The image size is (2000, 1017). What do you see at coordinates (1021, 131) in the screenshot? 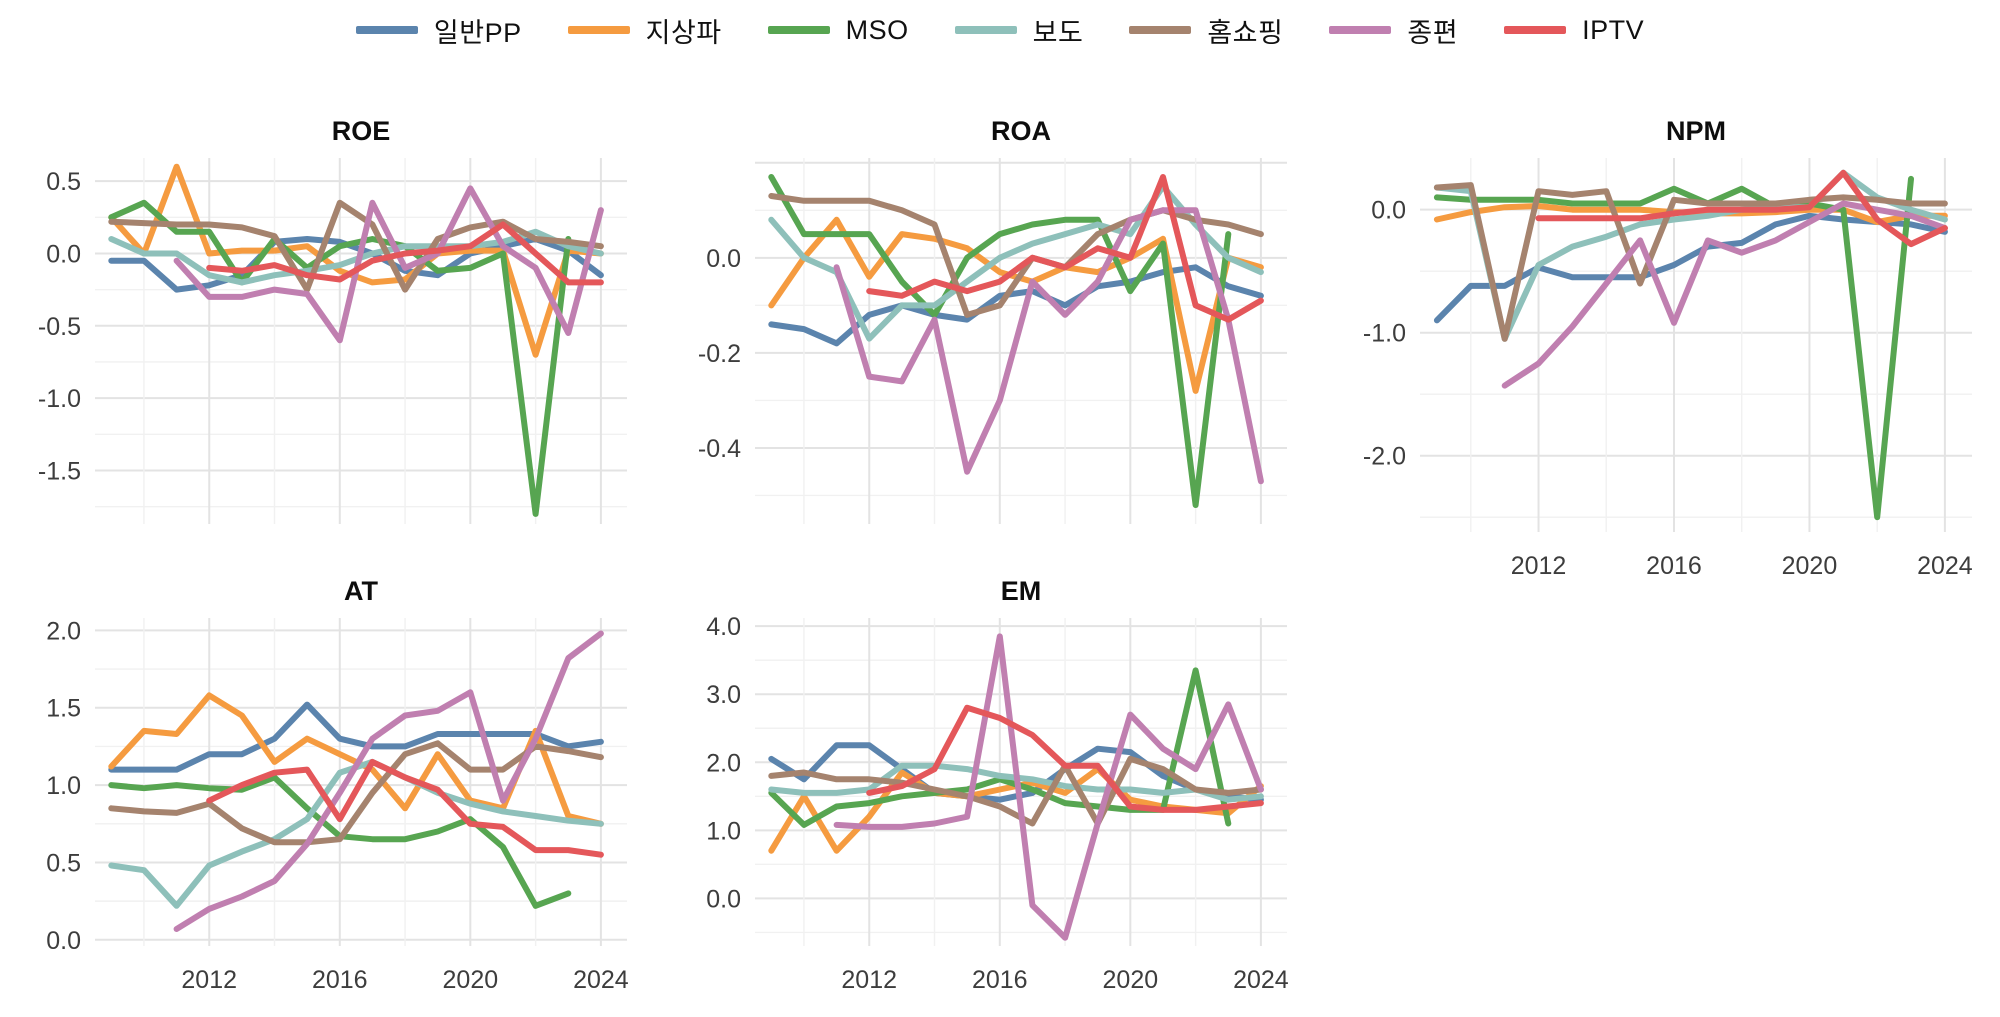
I see `roa-title: ROA` at bounding box center [1021, 131].